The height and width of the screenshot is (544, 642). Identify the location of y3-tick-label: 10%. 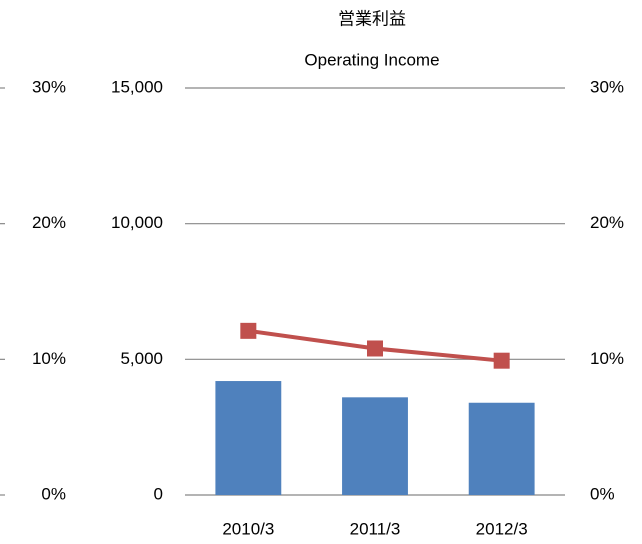
(49, 358).